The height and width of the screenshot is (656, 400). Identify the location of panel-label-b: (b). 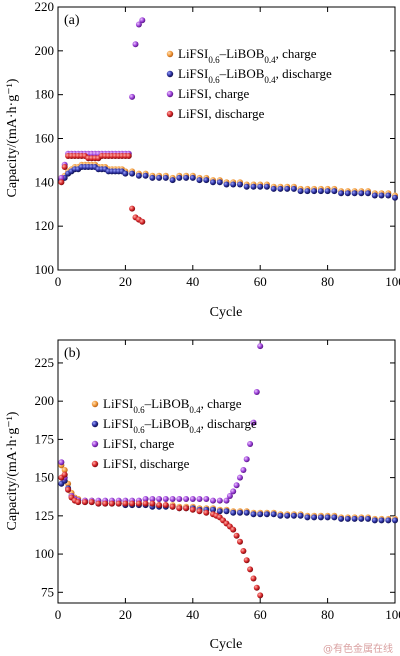
(72, 353).